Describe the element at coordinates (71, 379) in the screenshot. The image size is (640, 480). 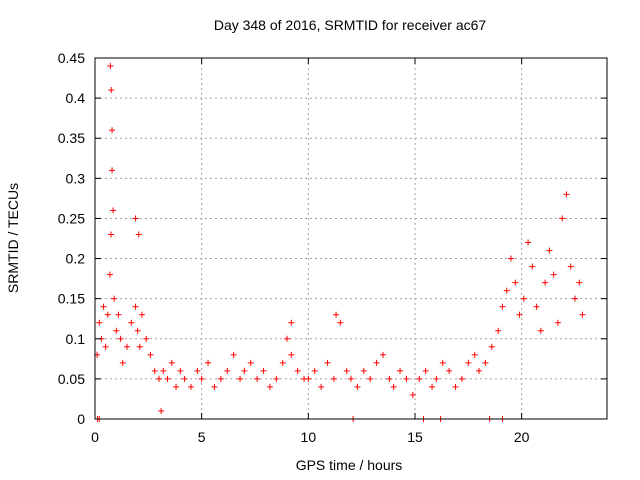
I see `y-tick-label: 0.05` at that location.